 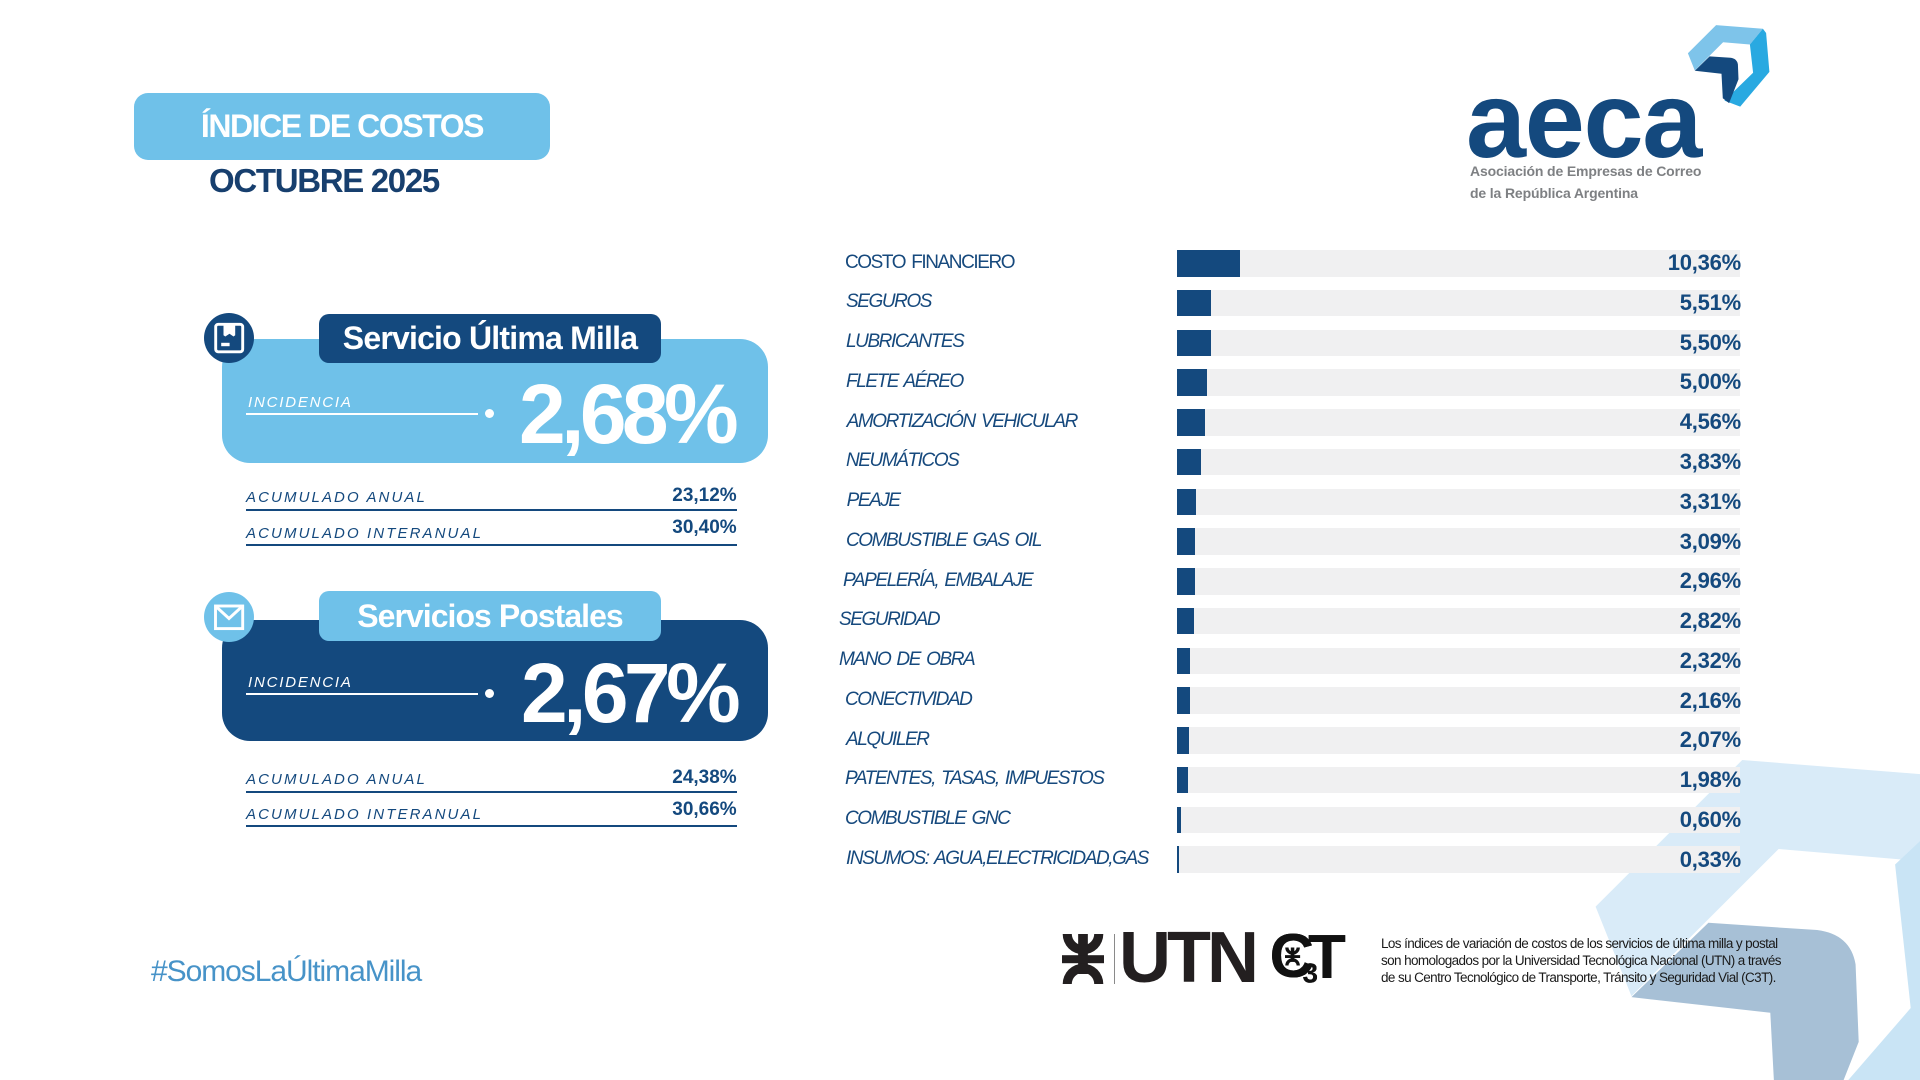 What do you see at coordinates (1327, 958) in the screenshot?
I see `svg-text: T` at bounding box center [1327, 958].